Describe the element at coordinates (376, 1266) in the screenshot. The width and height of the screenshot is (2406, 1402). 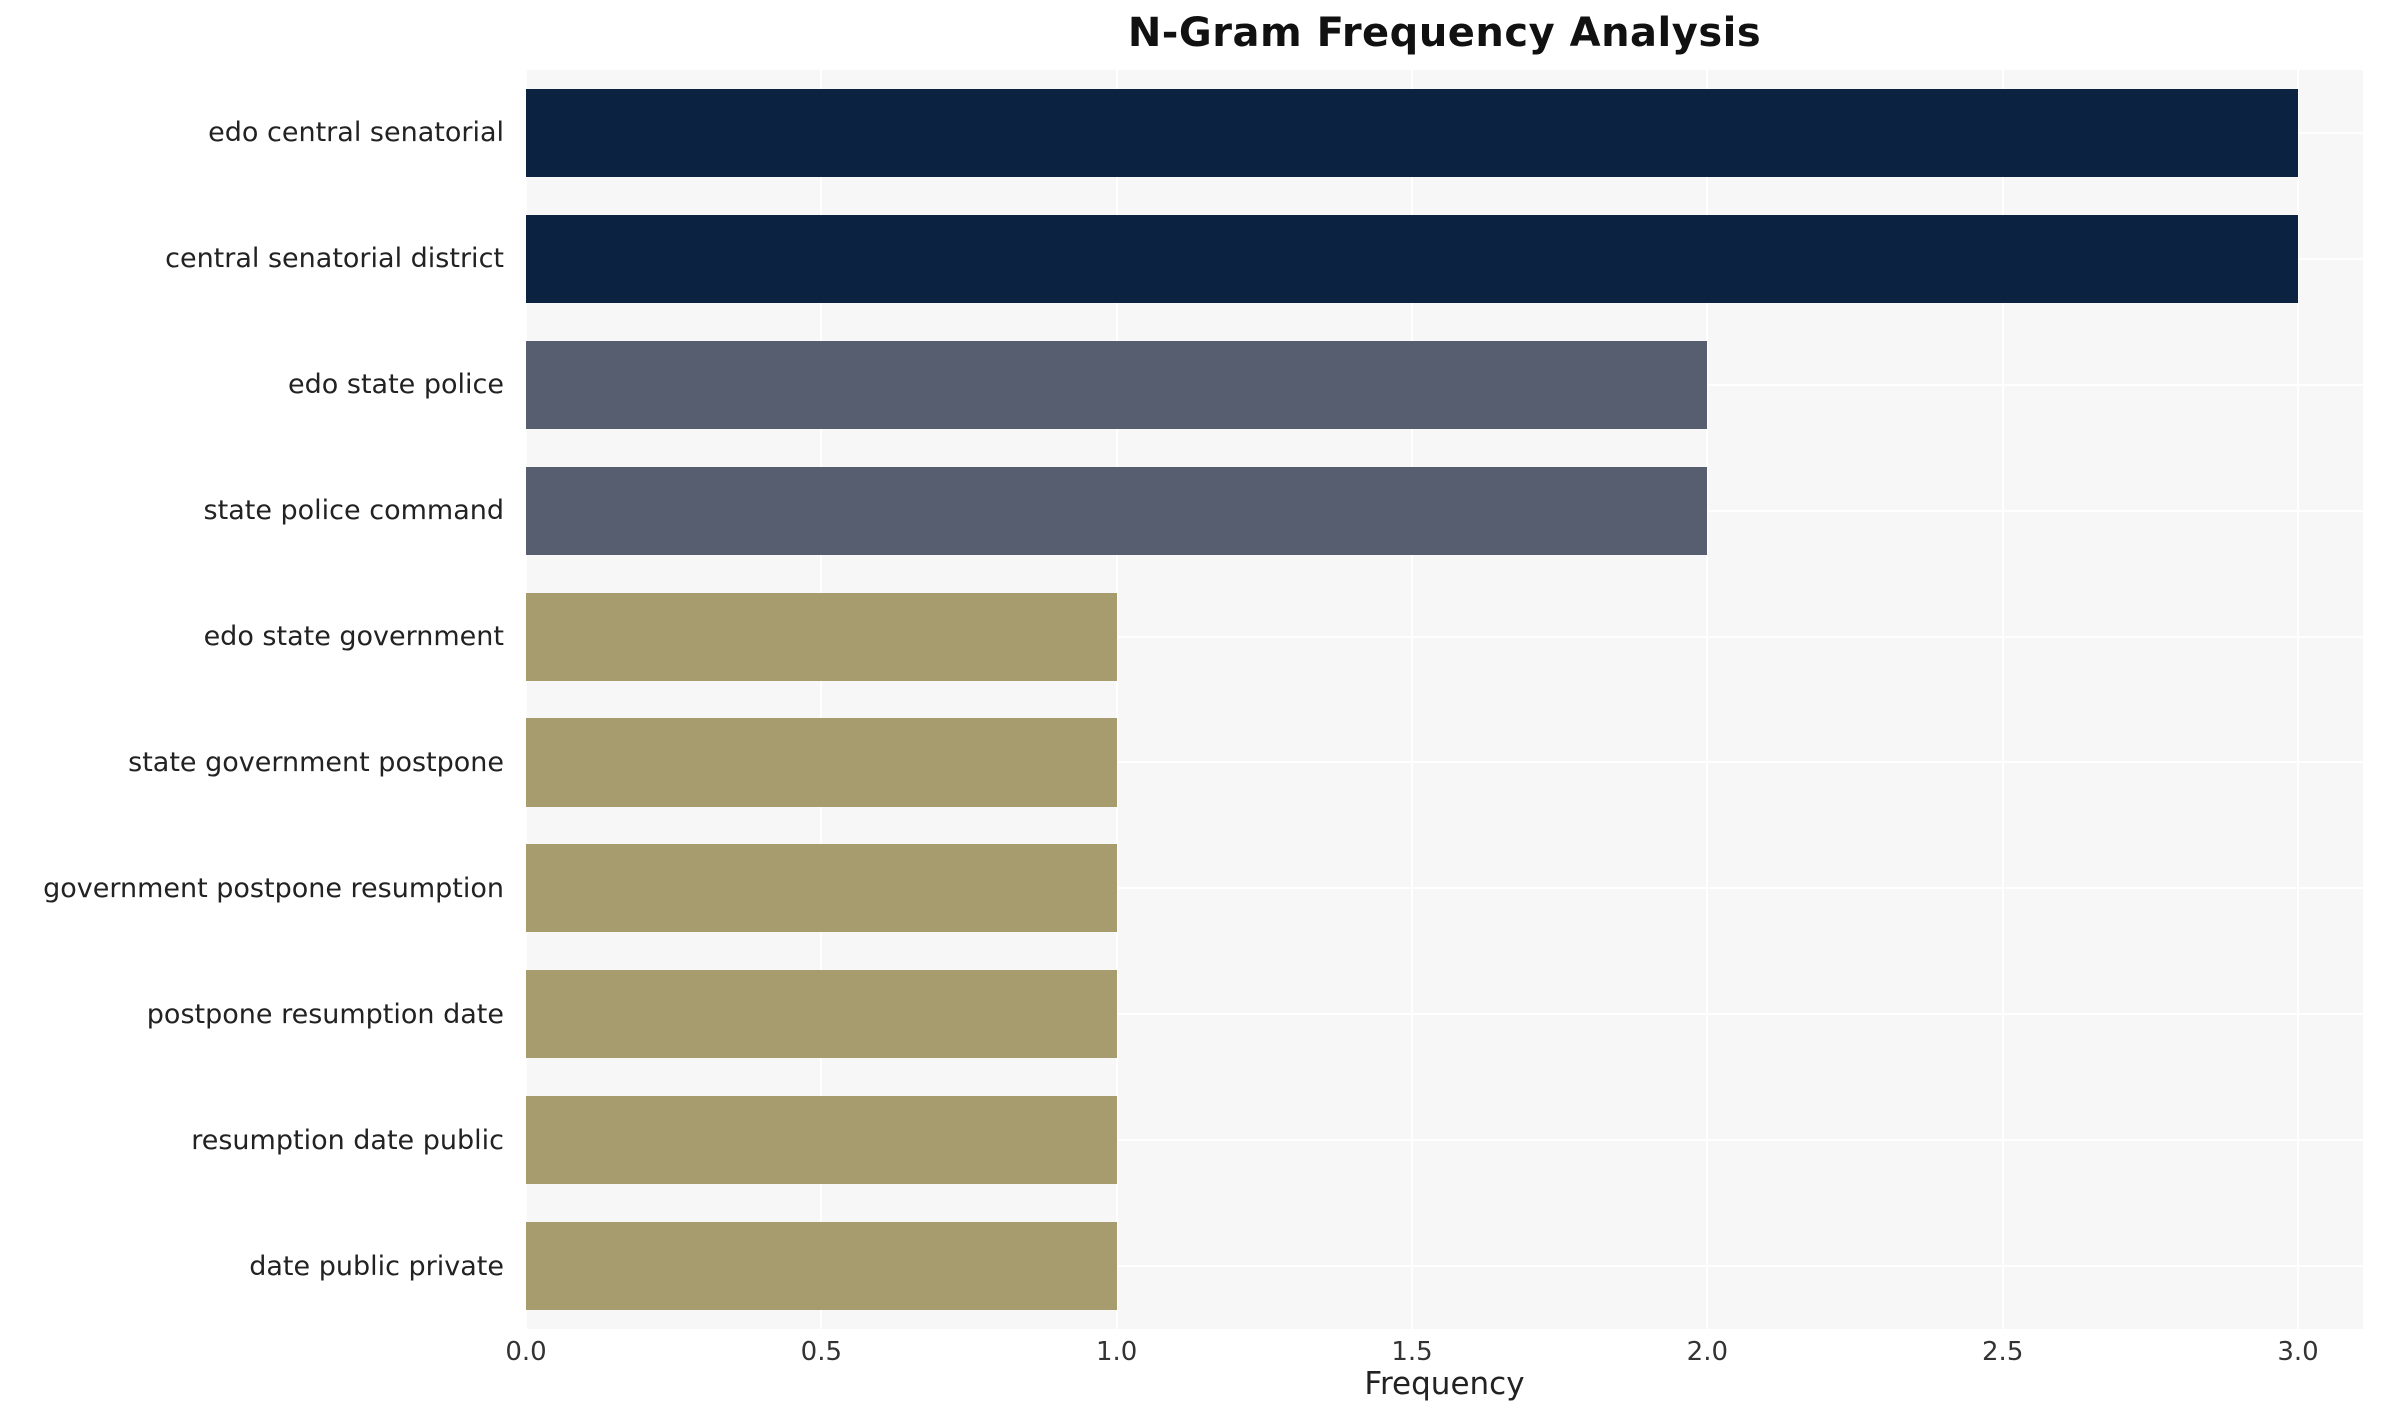
I see `category-label: date public private` at that location.